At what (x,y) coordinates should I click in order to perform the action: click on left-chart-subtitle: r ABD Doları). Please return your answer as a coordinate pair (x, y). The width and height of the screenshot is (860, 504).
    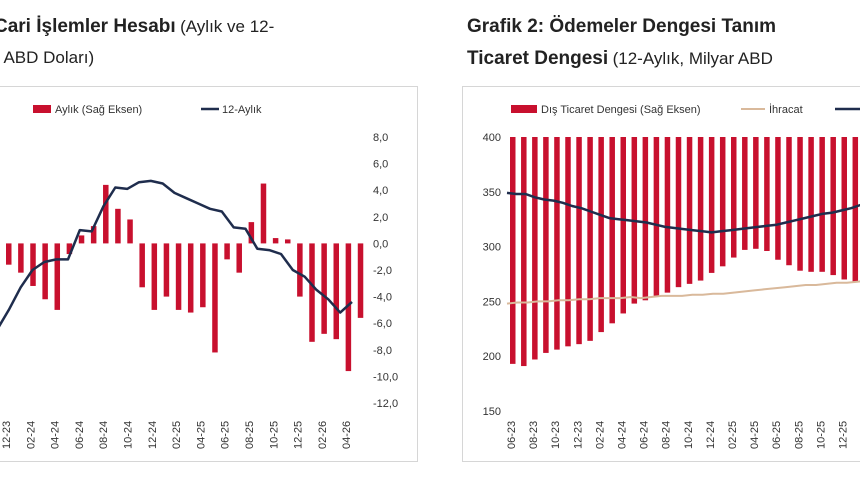
    Looking at the image, I should click on (47, 58).